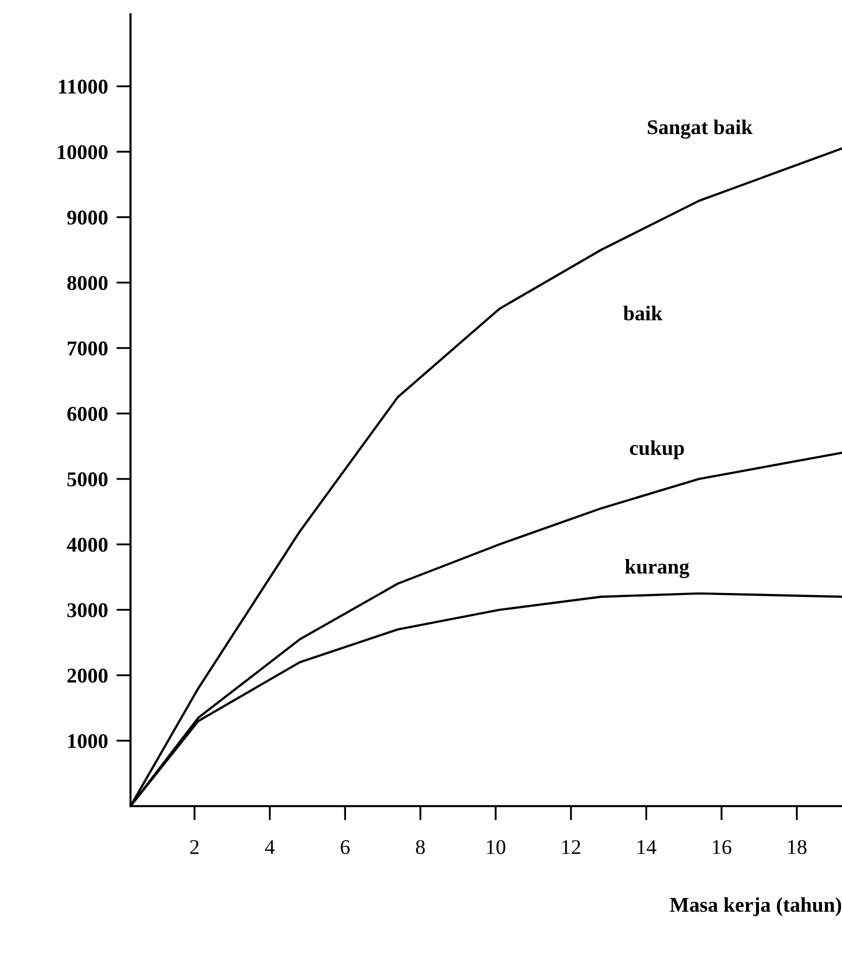  Describe the element at coordinates (88, 741) in the screenshot. I see `y-tick-label: 1000` at that location.